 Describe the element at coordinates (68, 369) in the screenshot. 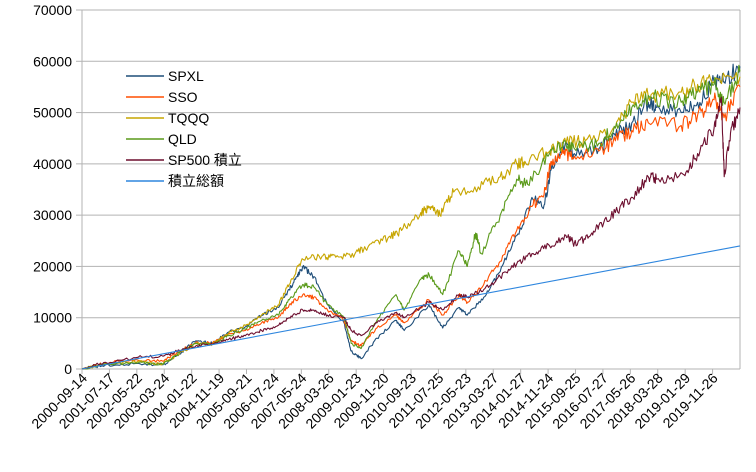

I see `y-tick-label: 0` at that location.